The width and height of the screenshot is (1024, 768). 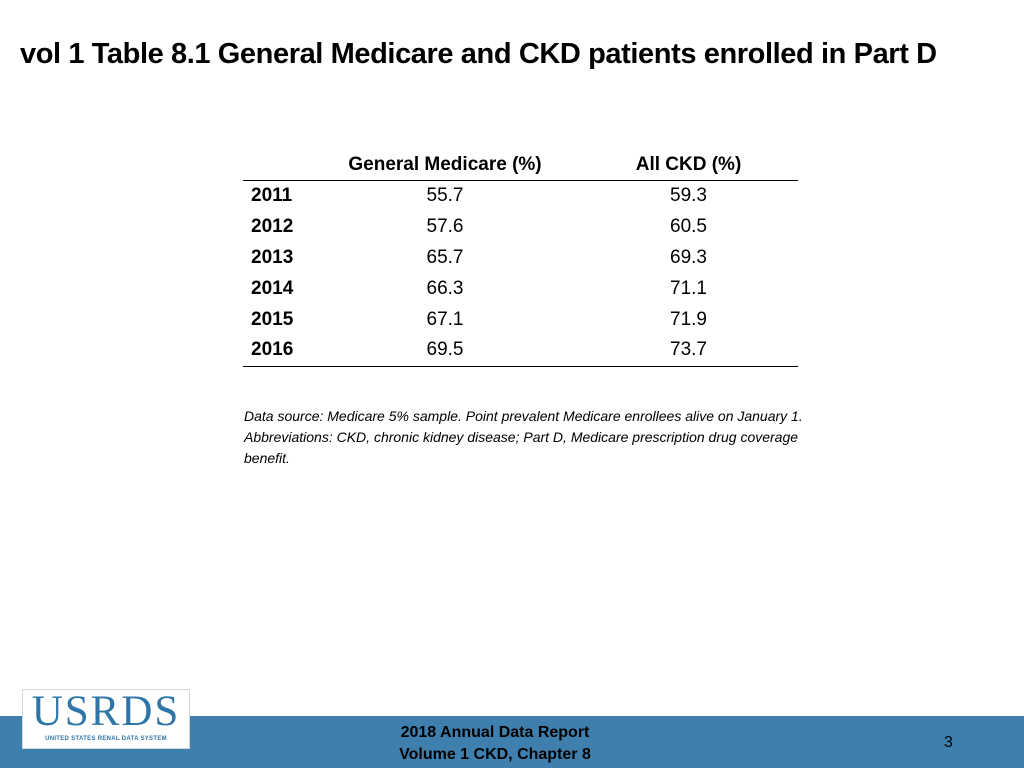 I want to click on general-medicare-cell: 69.5, so click(x=445, y=350).